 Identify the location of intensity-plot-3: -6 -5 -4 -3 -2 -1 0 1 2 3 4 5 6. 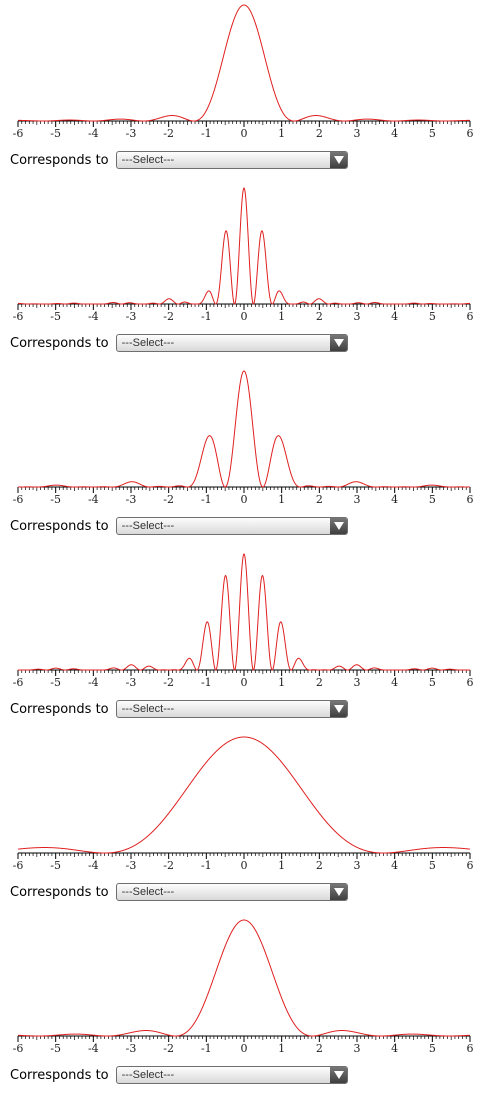
(243, 438).